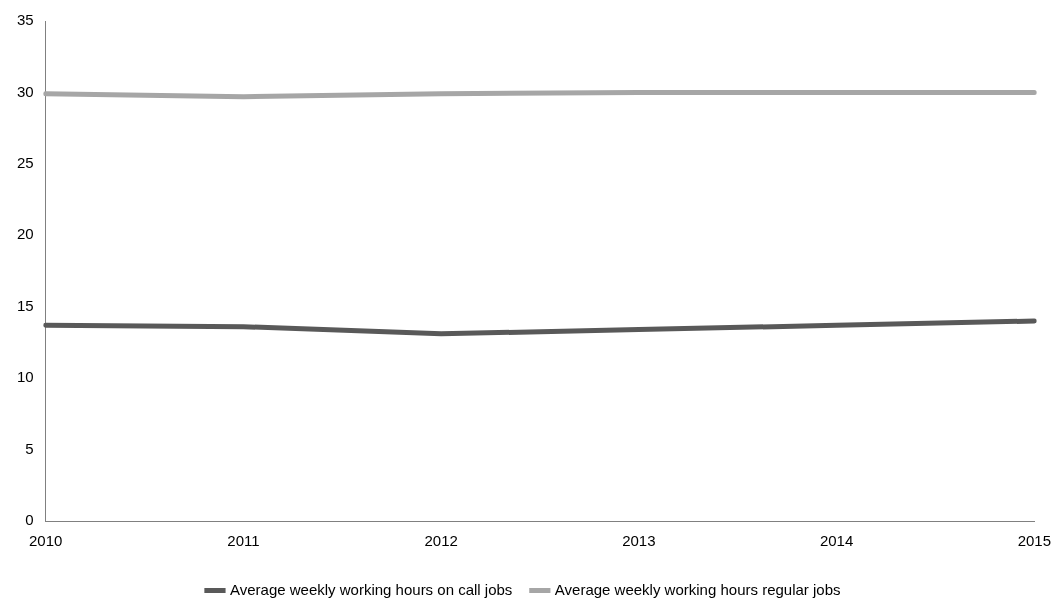  Describe the element at coordinates (1034, 541) in the screenshot. I see `x-tick-label: 2015` at that location.